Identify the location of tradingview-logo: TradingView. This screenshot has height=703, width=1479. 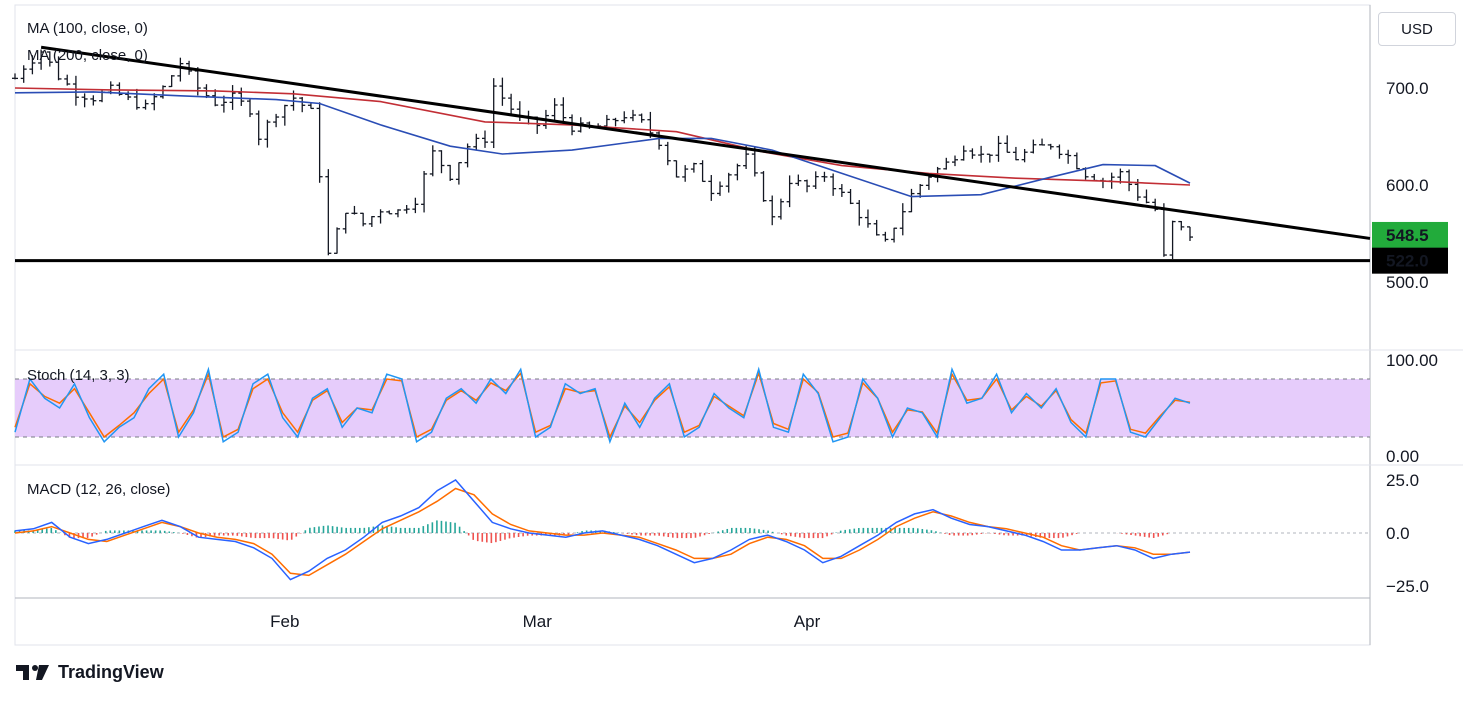
(90, 672).